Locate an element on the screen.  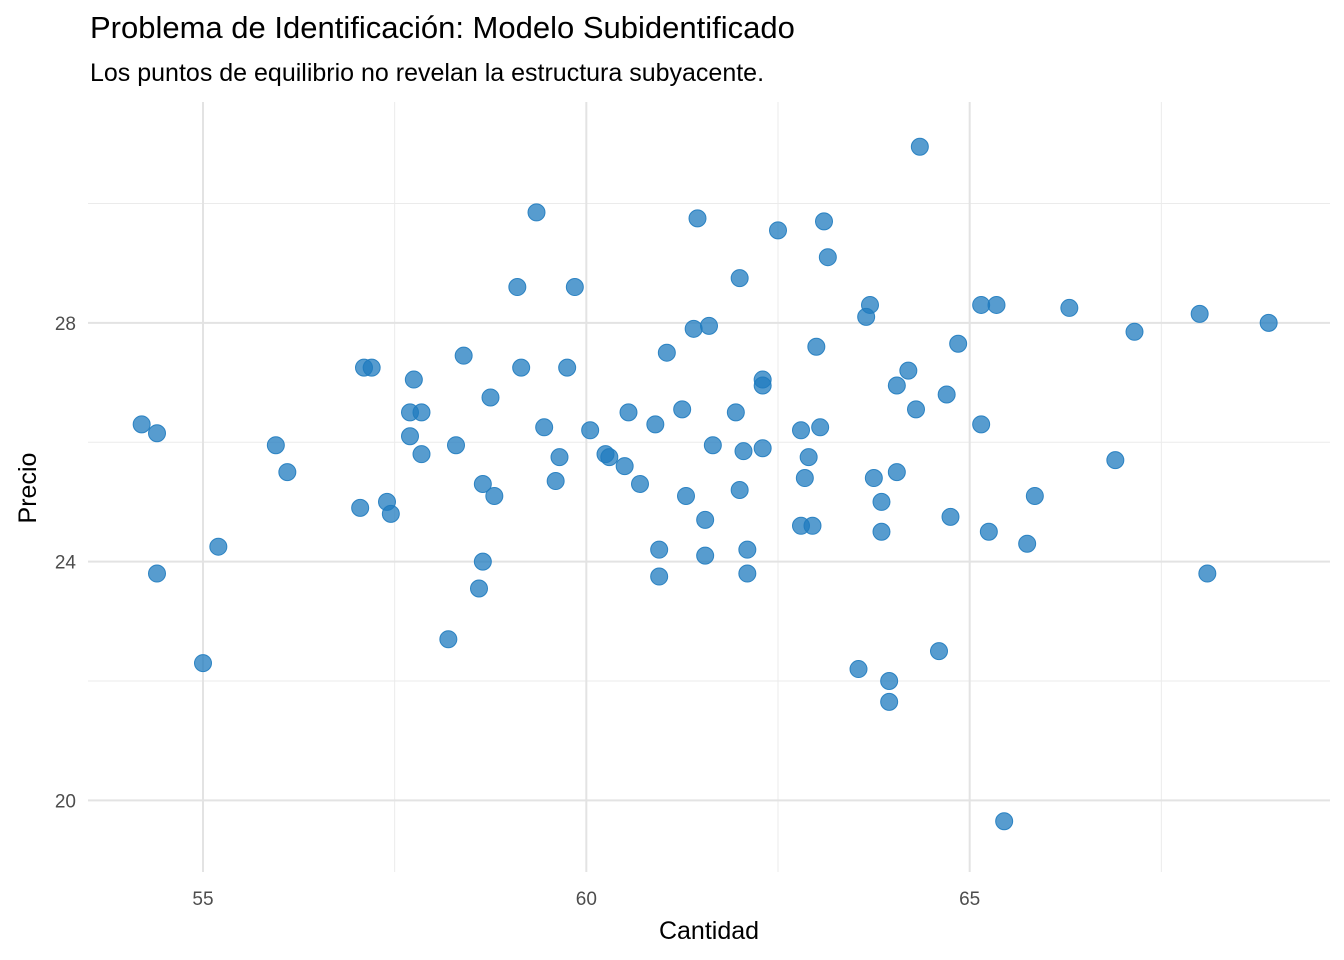
y-tick-labels: 20 24 28 is located at coordinates (66, 563).